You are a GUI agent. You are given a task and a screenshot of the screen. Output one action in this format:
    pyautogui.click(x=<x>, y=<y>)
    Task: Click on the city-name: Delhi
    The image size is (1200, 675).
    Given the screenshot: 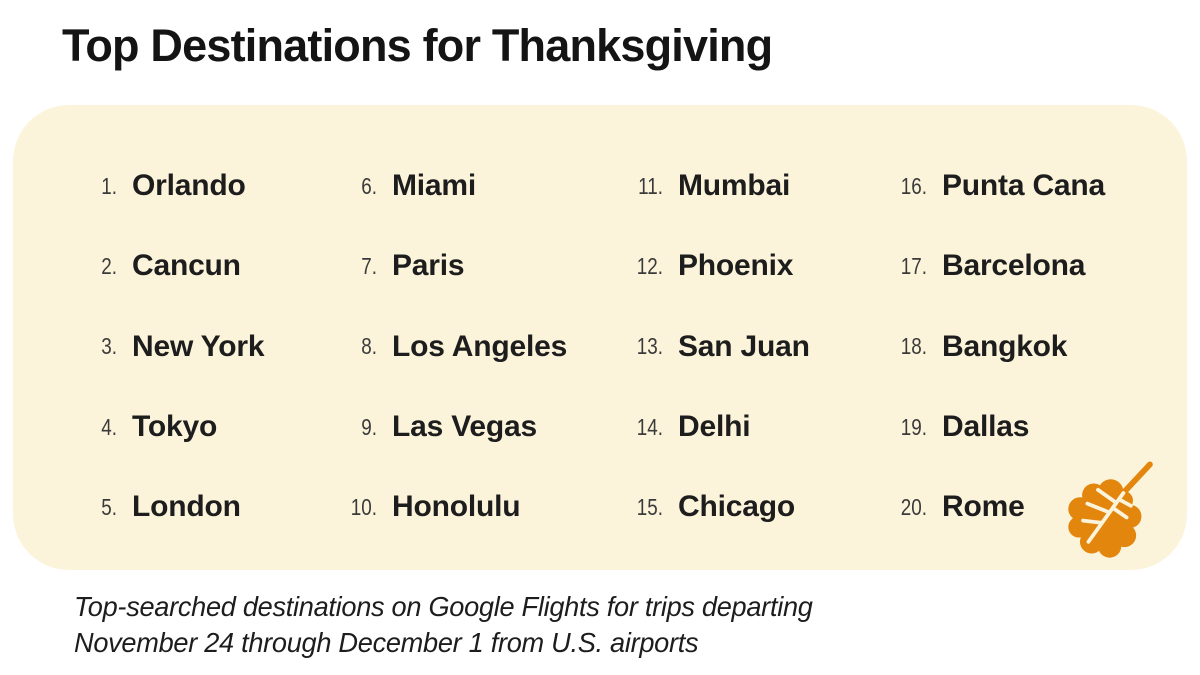 What is the action you would take?
    pyautogui.click(x=714, y=427)
    